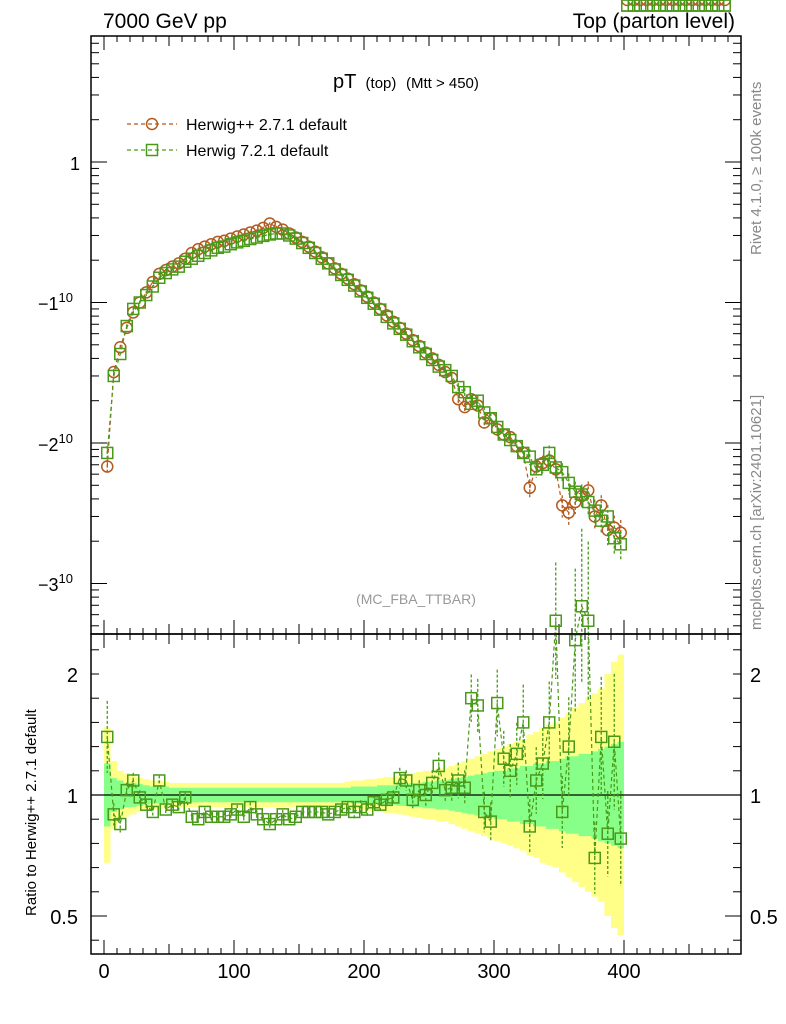  What do you see at coordinates (257, 151) in the screenshot?
I see `legend-label-herwig7: Herwig 7.2.1 default` at bounding box center [257, 151].